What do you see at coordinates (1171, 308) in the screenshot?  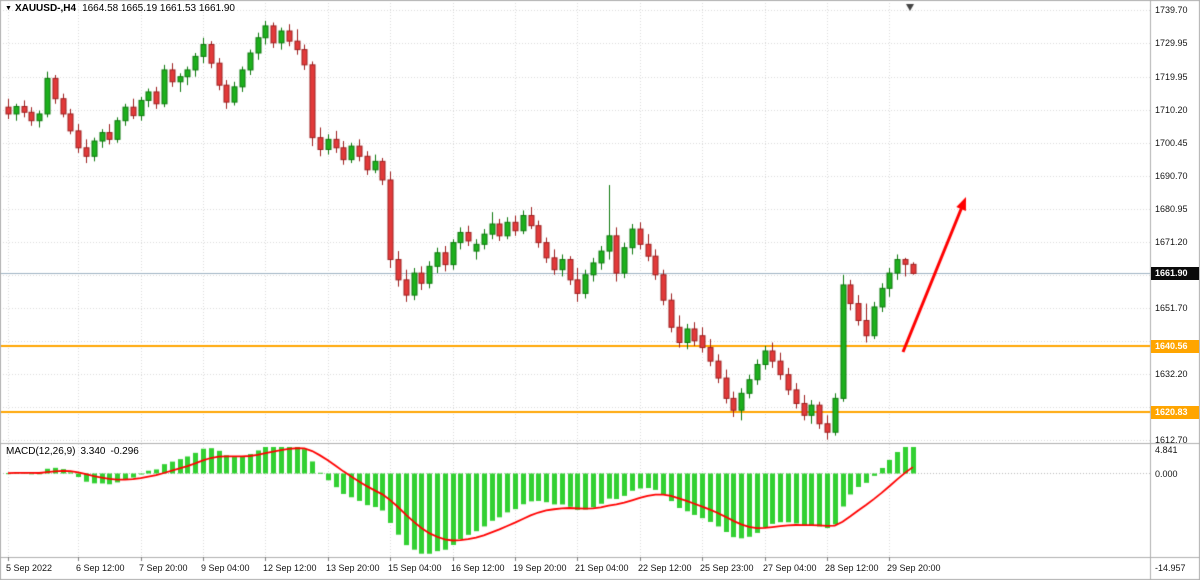 I see `price-axis-label: 1651.70` at bounding box center [1171, 308].